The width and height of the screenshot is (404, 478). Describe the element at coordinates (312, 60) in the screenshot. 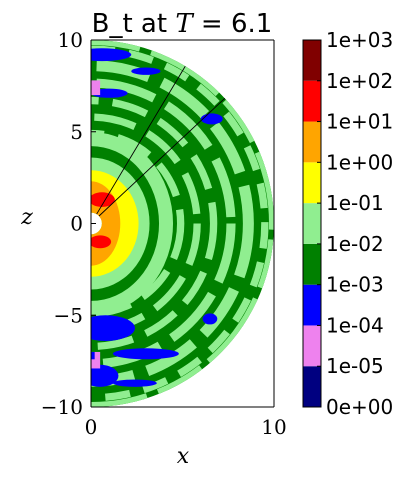

I see `colorbar-segment-1e+02` at that location.